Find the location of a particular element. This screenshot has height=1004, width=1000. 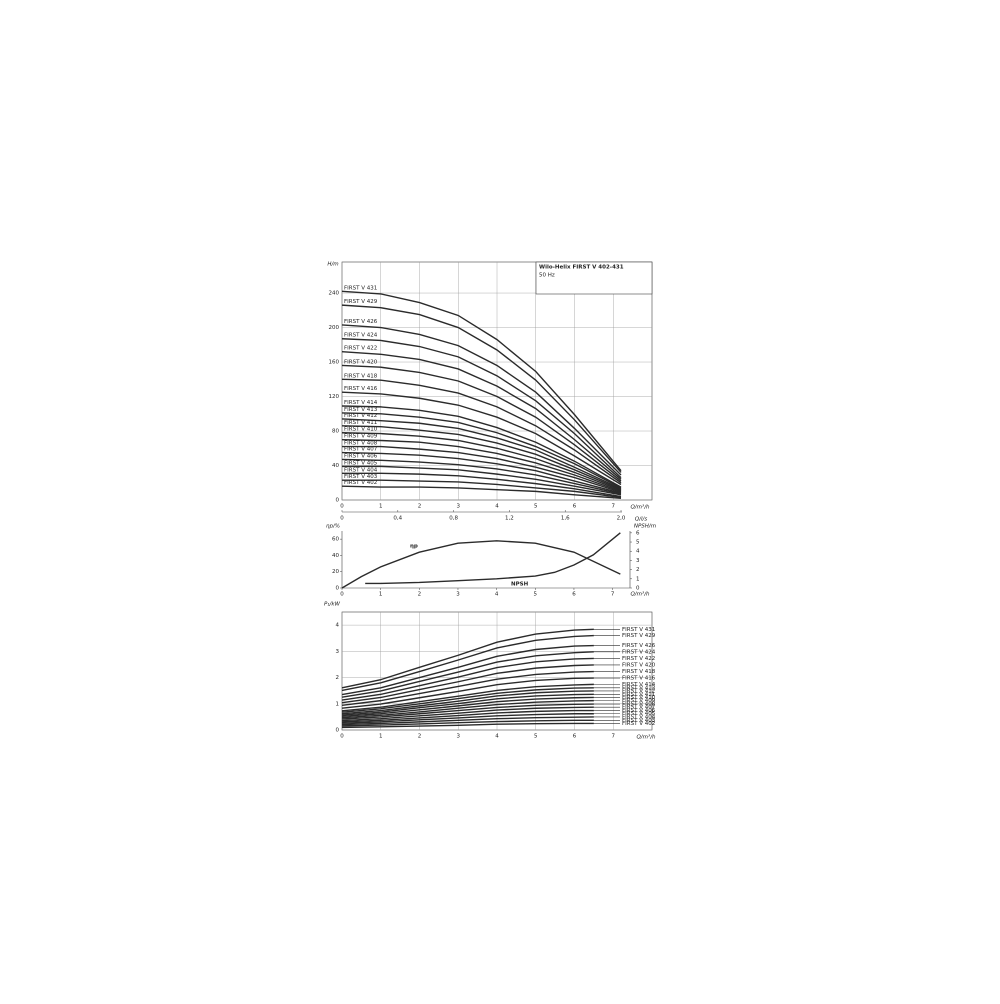

y2-tick-label: 5 is located at coordinates (638, 543).